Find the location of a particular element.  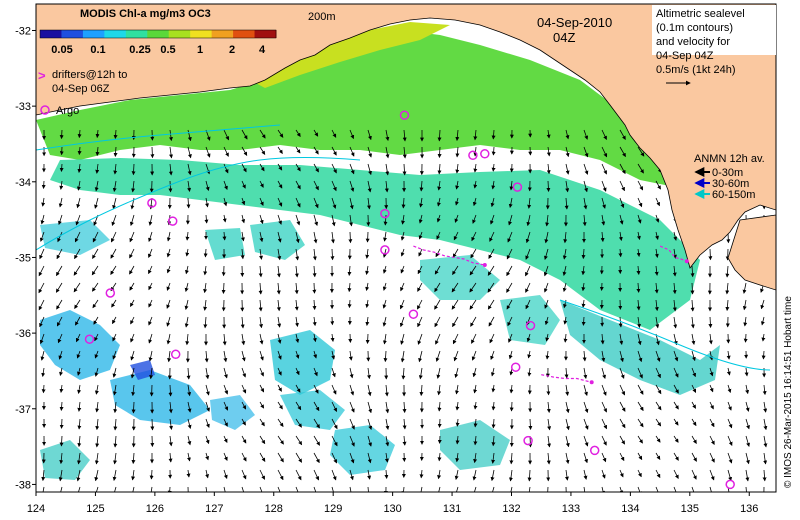

x-tick-label: 136 is located at coordinates (749, 509).